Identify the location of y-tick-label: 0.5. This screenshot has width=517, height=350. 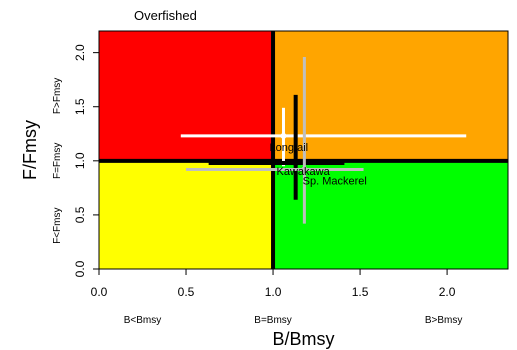
(80, 214).